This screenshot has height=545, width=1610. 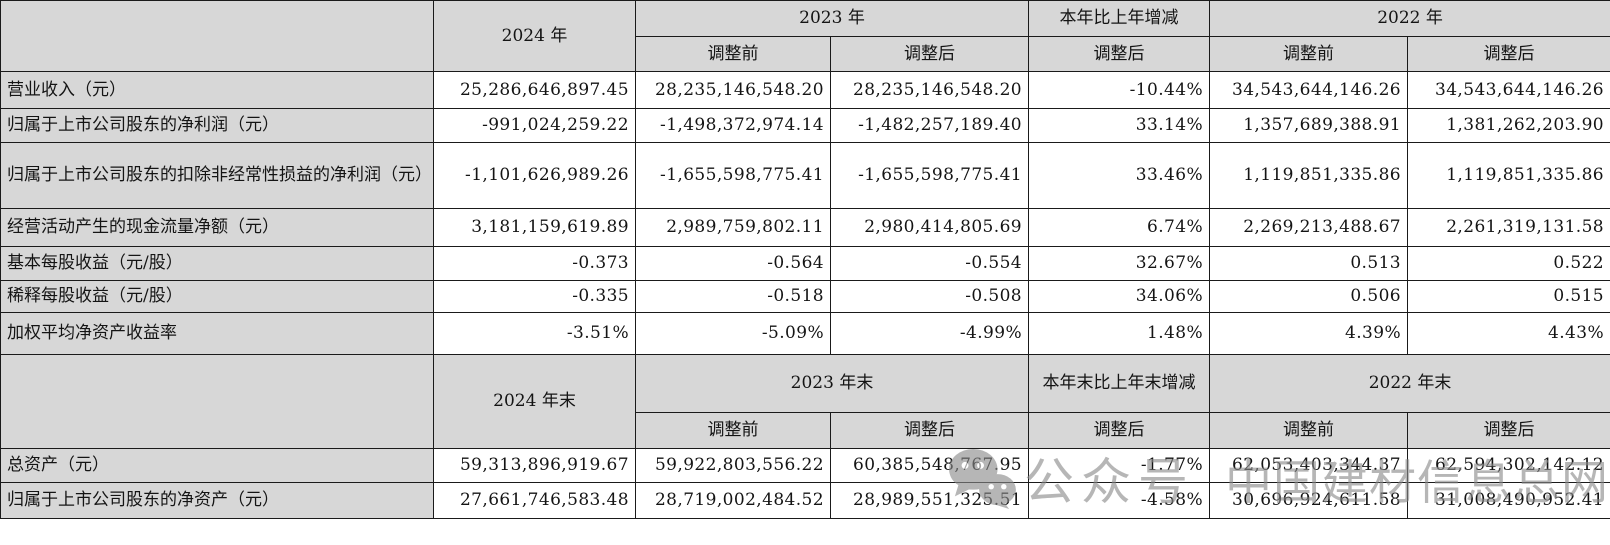 What do you see at coordinates (534, 227) in the screenshot?
I see `value-2024: 3,181,159,619.89` at bounding box center [534, 227].